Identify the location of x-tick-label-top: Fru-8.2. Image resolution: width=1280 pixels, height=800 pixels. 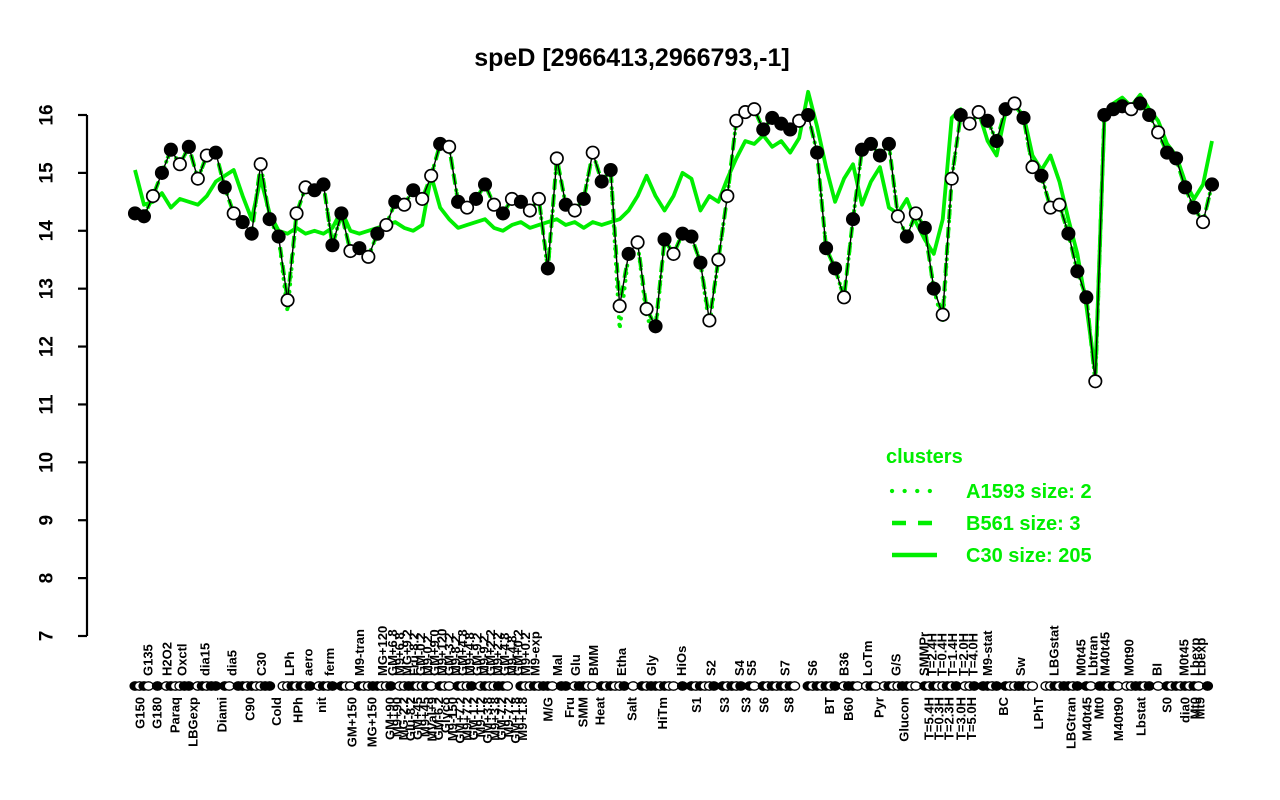
(414, 654).